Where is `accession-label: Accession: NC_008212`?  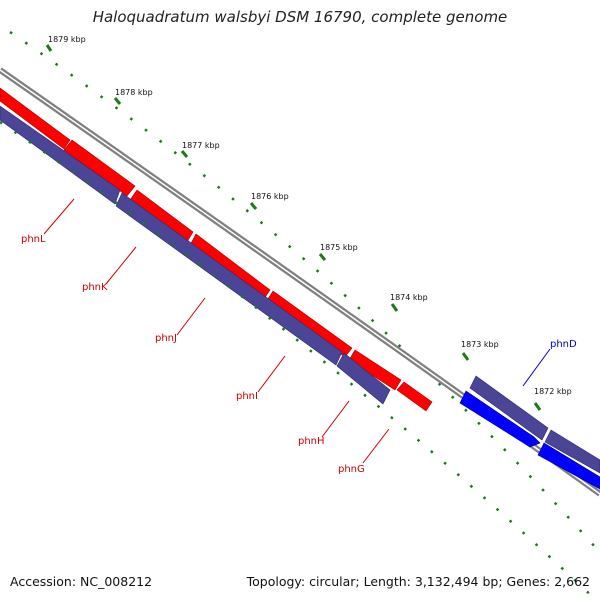
accession-label: Accession: NC_008212 is located at coordinates (81, 581).